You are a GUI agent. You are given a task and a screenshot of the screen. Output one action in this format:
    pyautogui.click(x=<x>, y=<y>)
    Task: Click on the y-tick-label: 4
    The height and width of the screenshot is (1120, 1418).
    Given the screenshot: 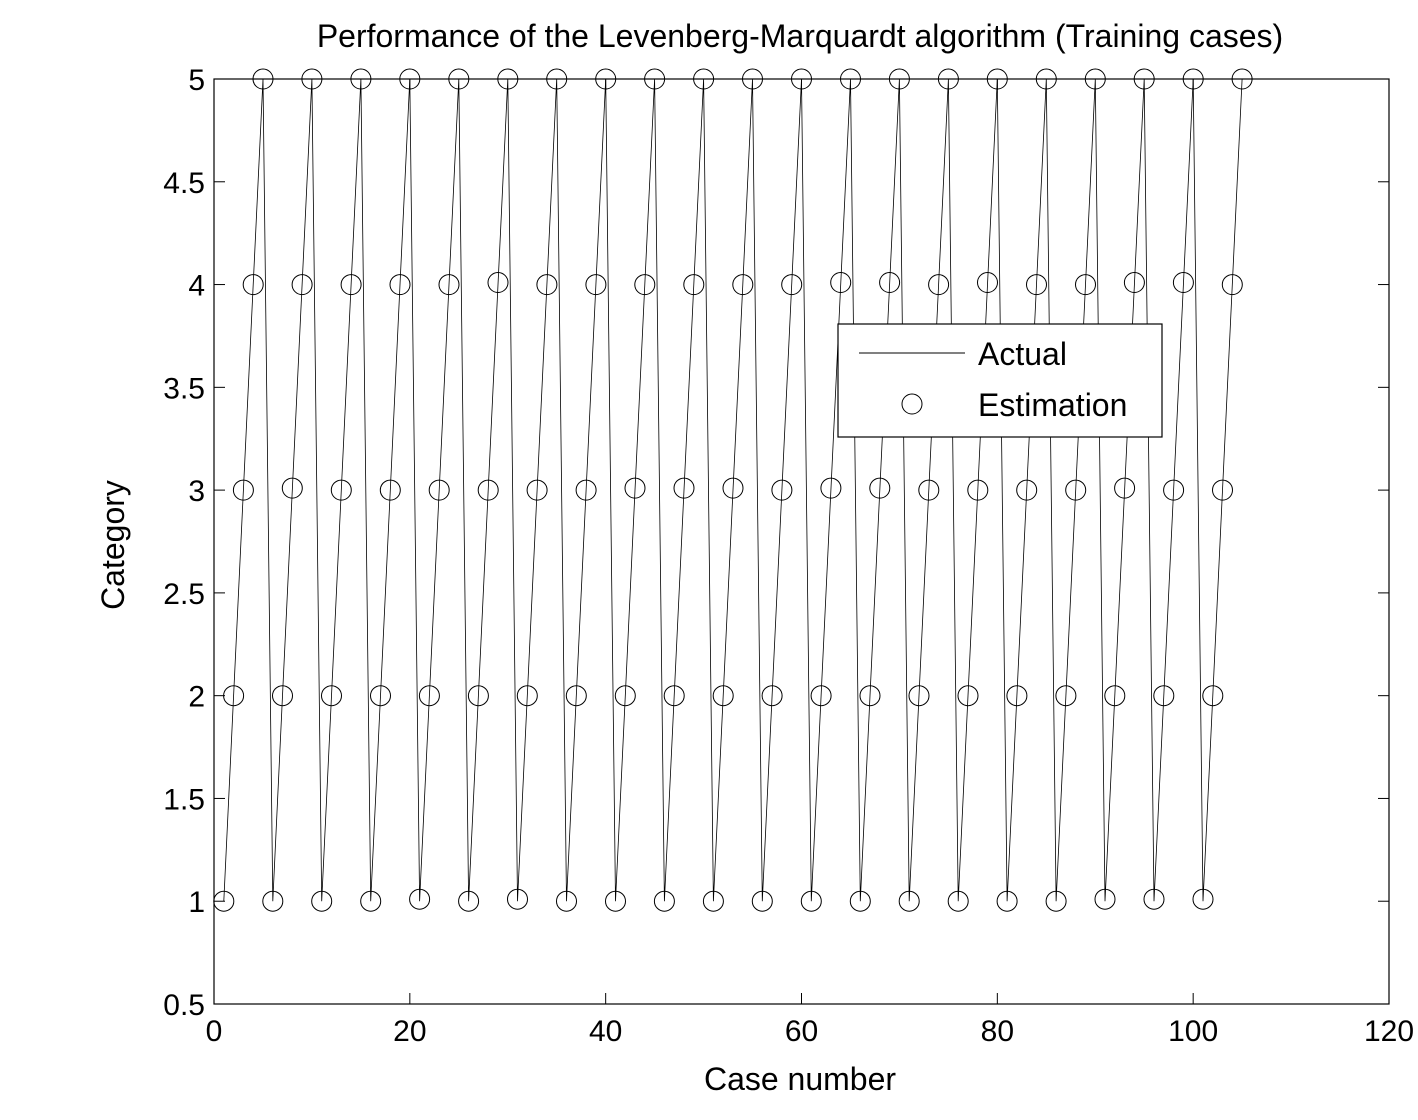 What is the action you would take?
    pyautogui.click(x=196, y=286)
    